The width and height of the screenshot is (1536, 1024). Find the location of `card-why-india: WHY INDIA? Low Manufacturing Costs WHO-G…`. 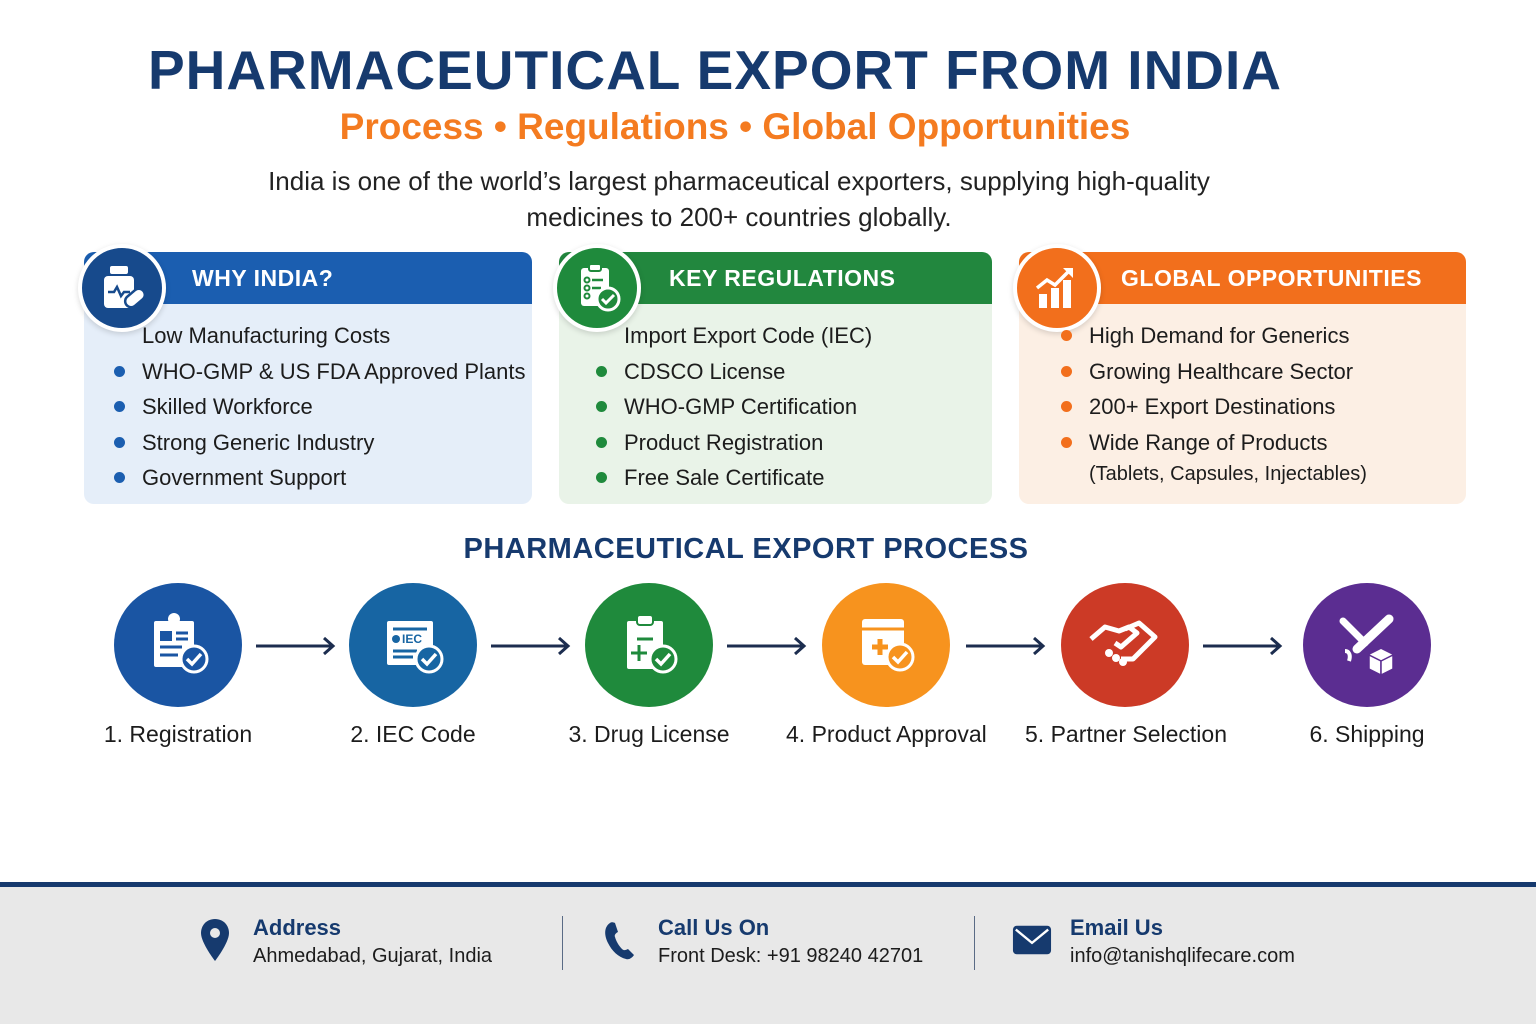

card-why-india: WHY INDIA? Low Manufacturing Costs WHO-G… is located at coordinates (305, 374).